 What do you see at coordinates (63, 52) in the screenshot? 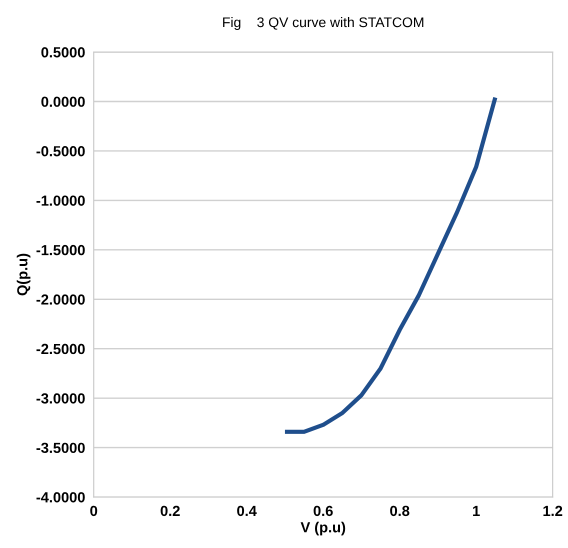
I see `y-tick-label: 0.5000` at bounding box center [63, 52].